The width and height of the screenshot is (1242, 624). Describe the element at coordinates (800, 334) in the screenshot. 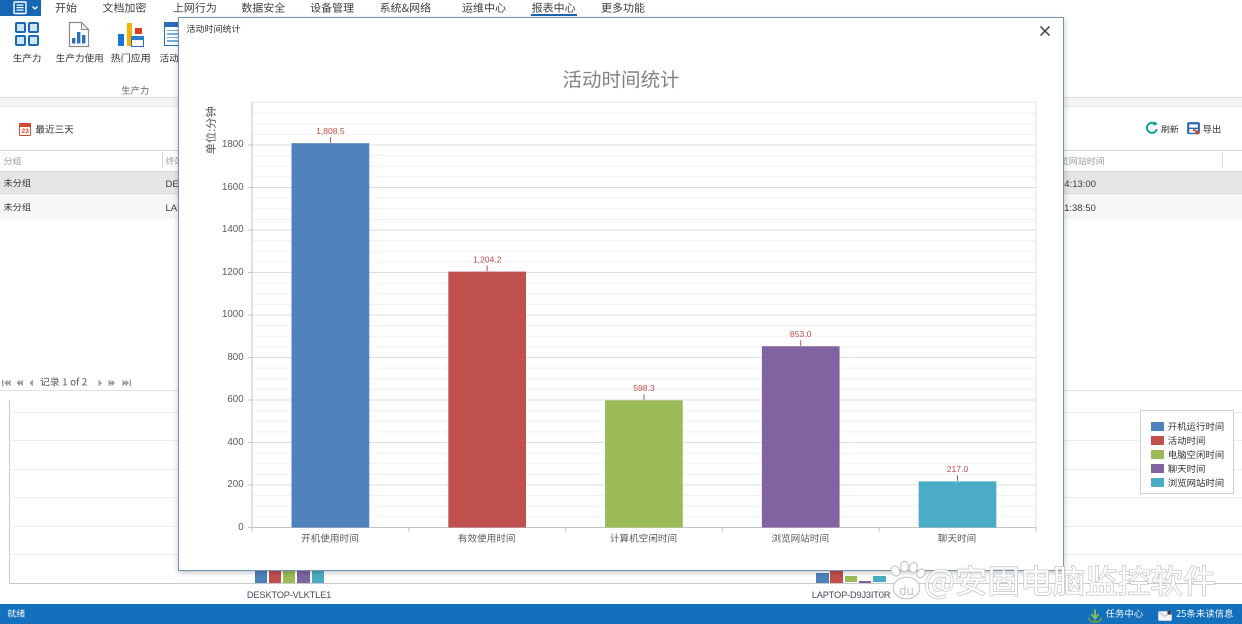

I see `svg-text: 853.0` at that location.